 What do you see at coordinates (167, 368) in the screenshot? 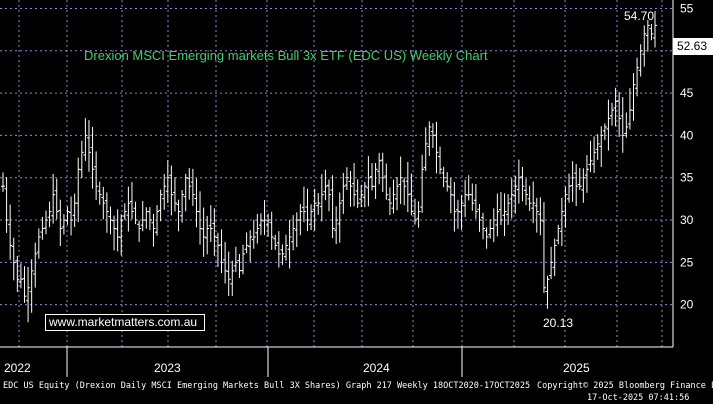
I see `x-tick-label: 2023` at bounding box center [167, 368].